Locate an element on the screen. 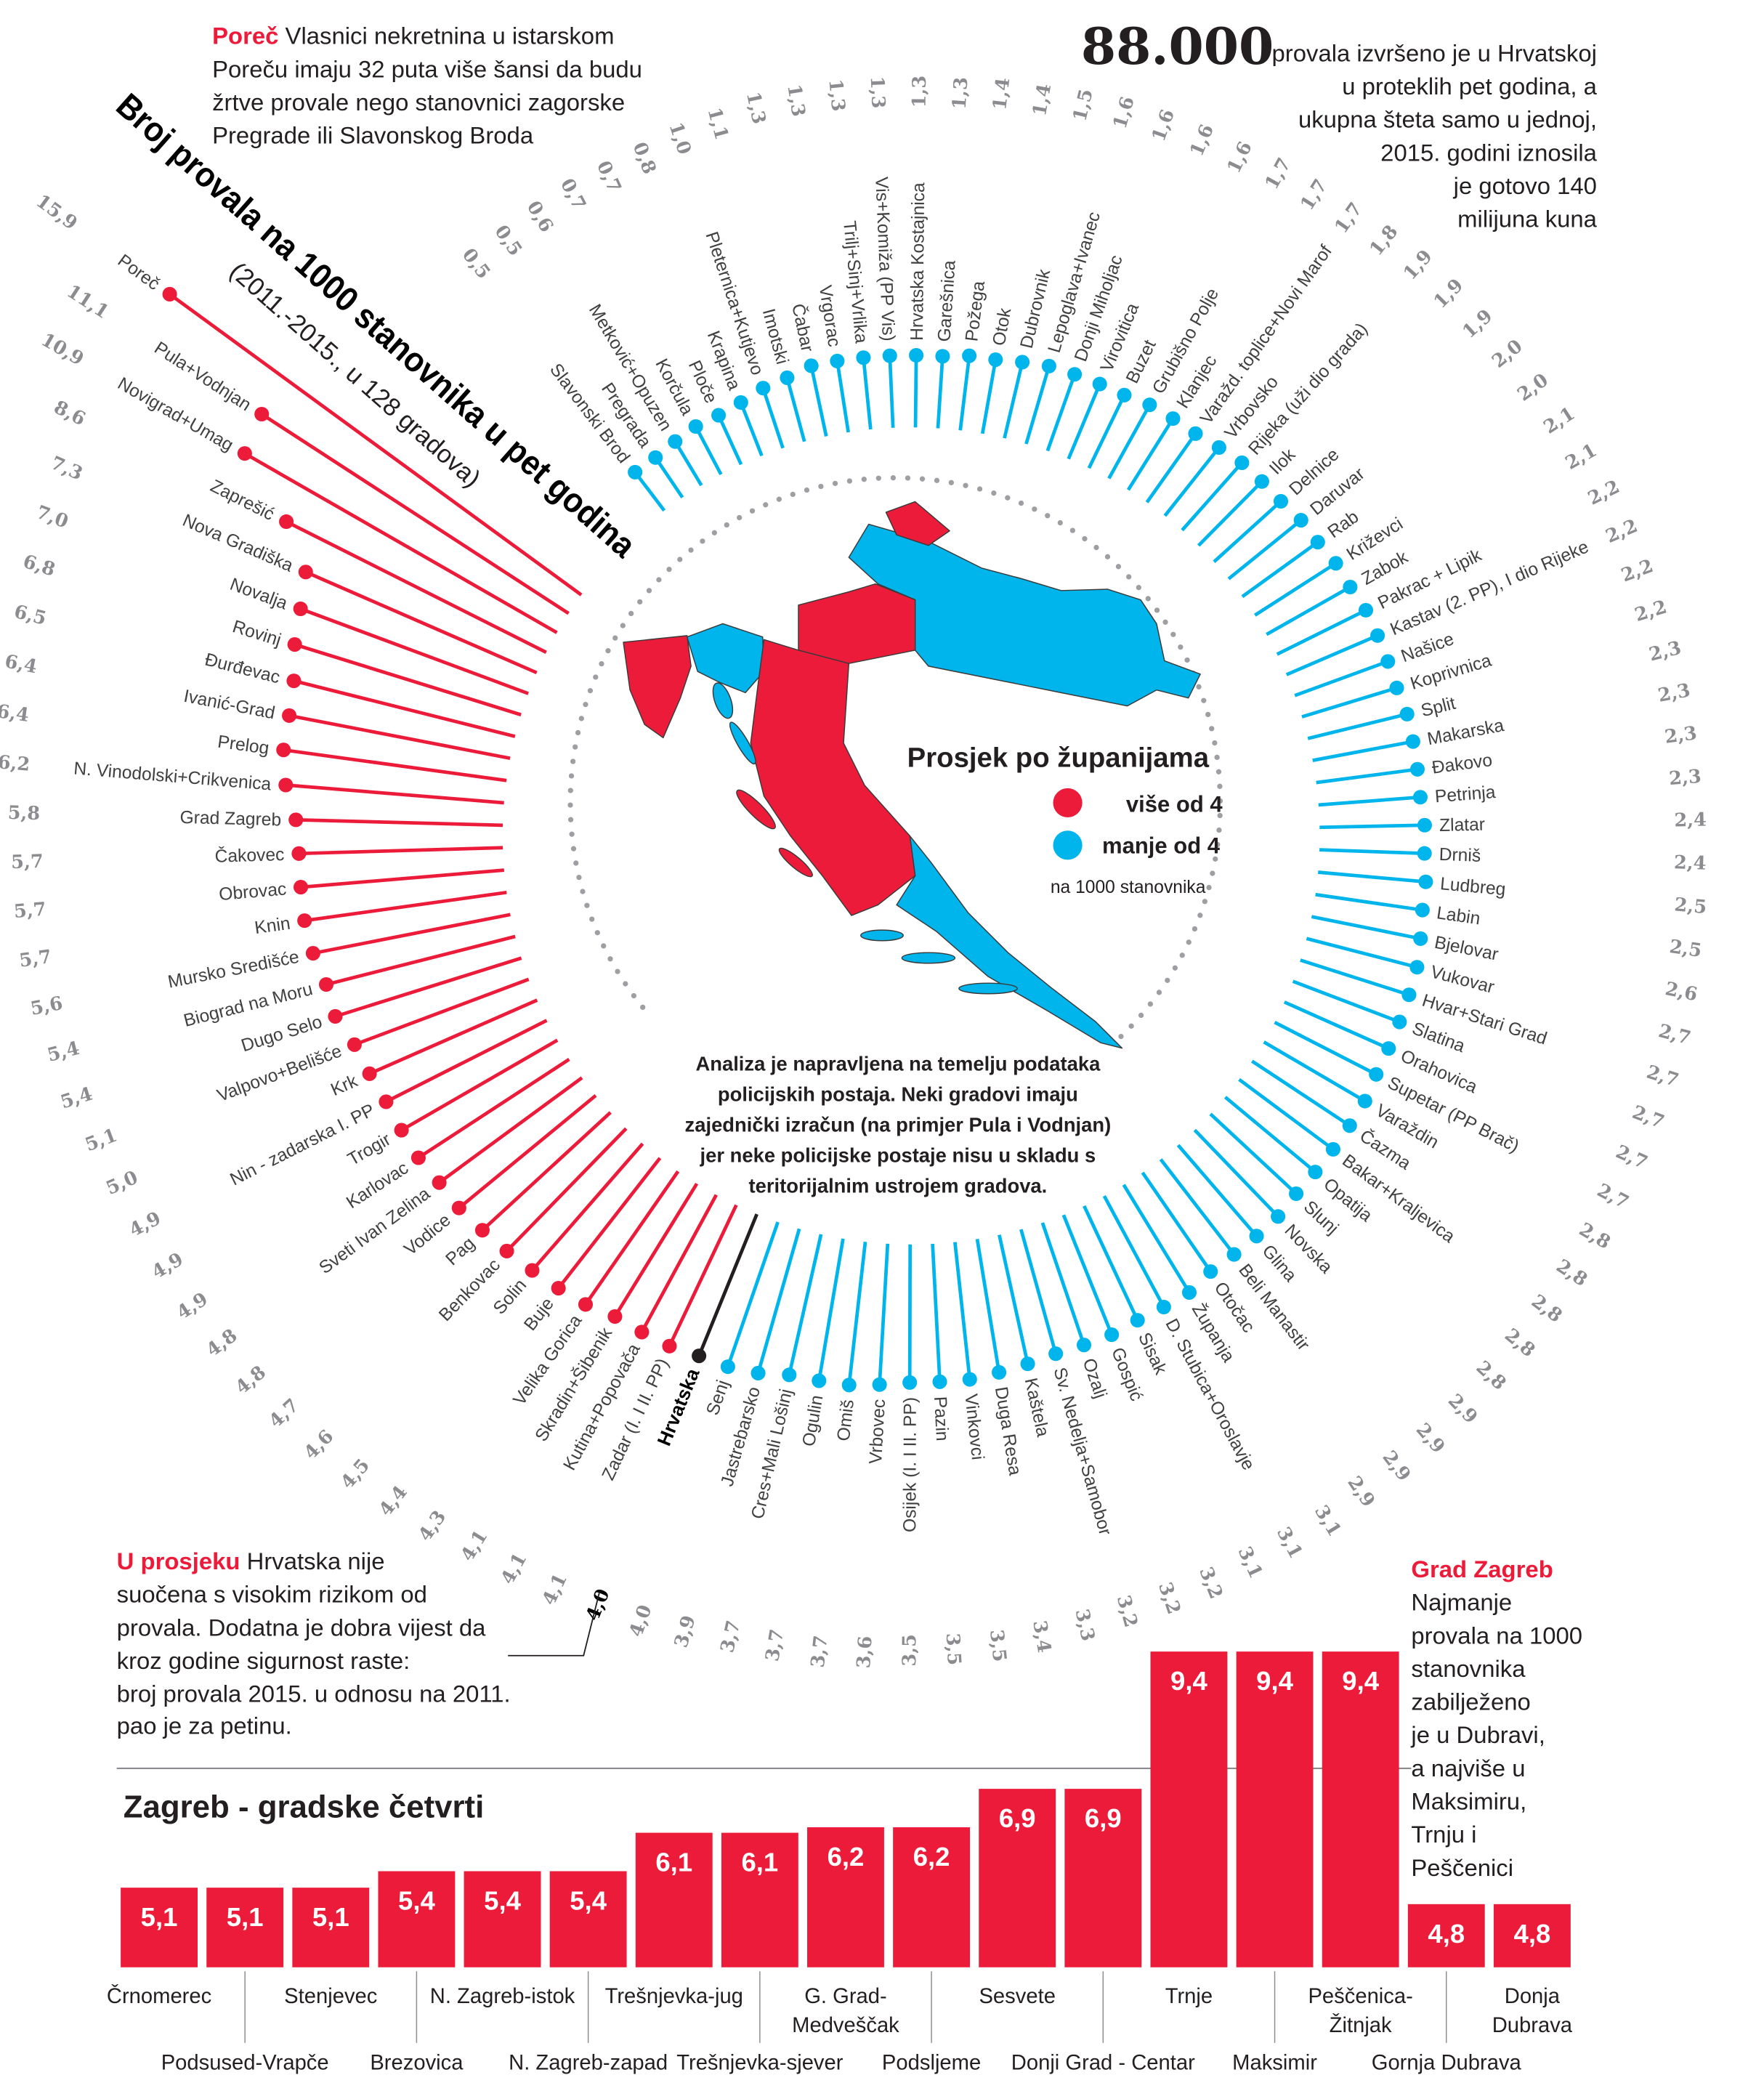  city-value: 4,8 is located at coordinates (251, 1380).